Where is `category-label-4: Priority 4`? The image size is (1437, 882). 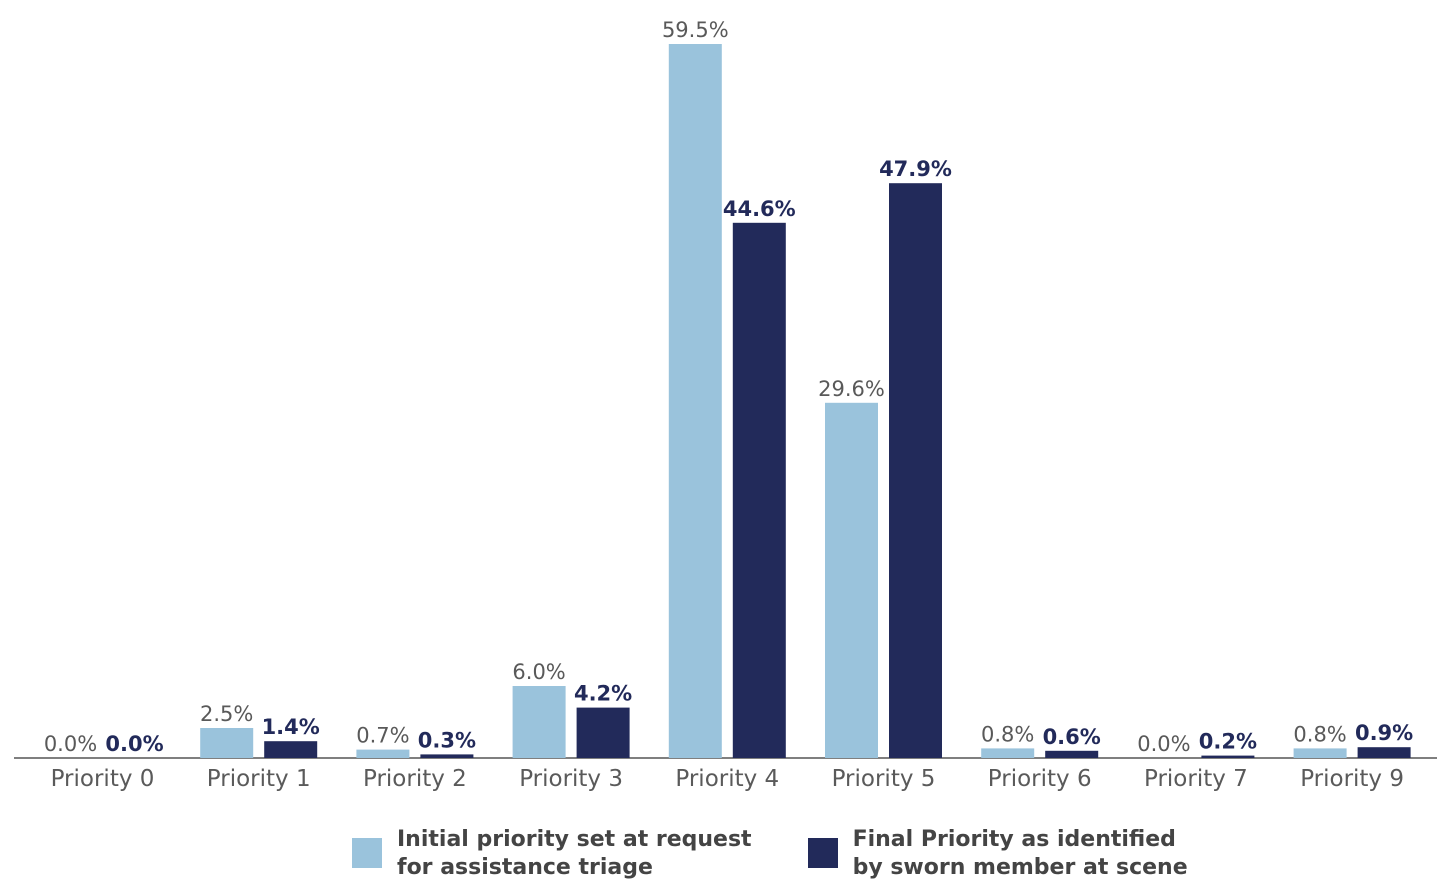 category-label-4: Priority 4 is located at coordinates (727, 779).